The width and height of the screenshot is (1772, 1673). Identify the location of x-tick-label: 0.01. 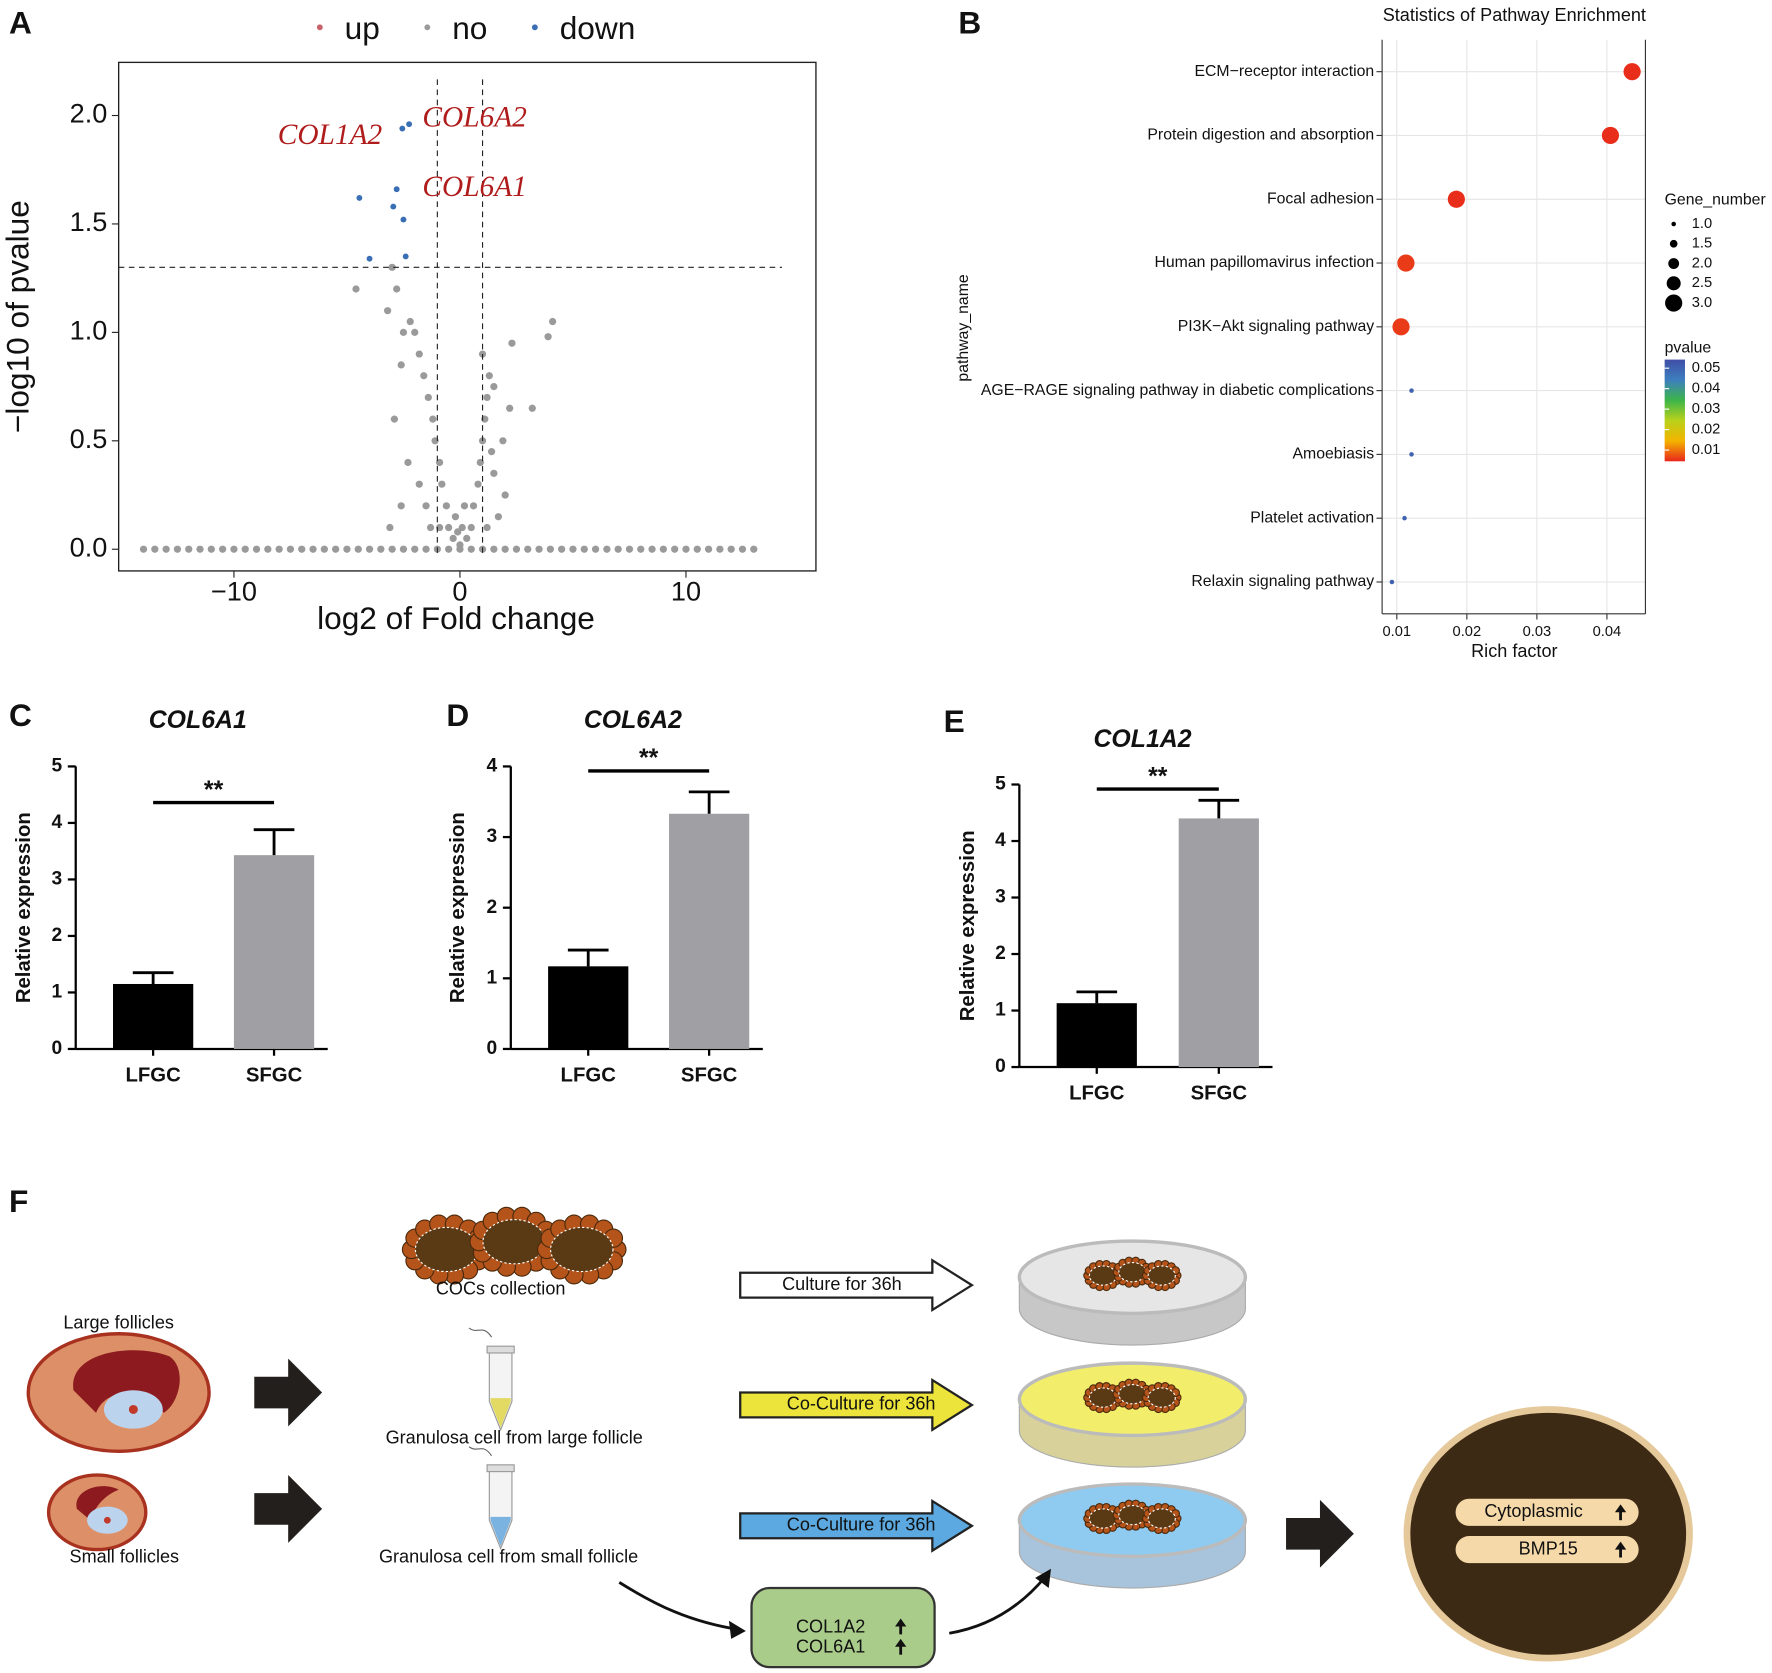
(1397, 632).